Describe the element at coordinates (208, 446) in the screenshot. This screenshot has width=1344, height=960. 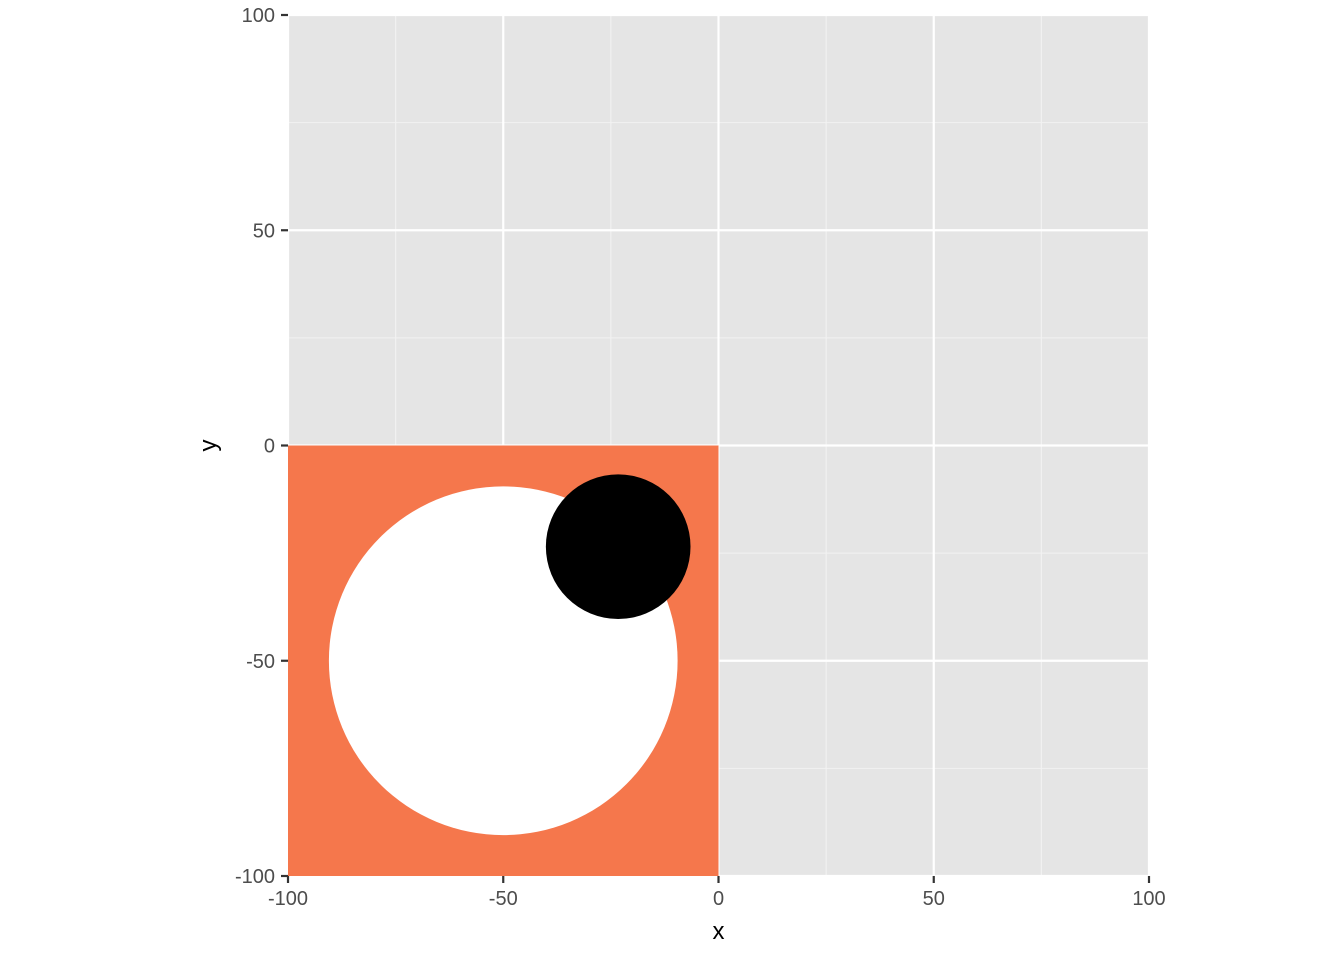
I see `y-axis-title: y` at that location.